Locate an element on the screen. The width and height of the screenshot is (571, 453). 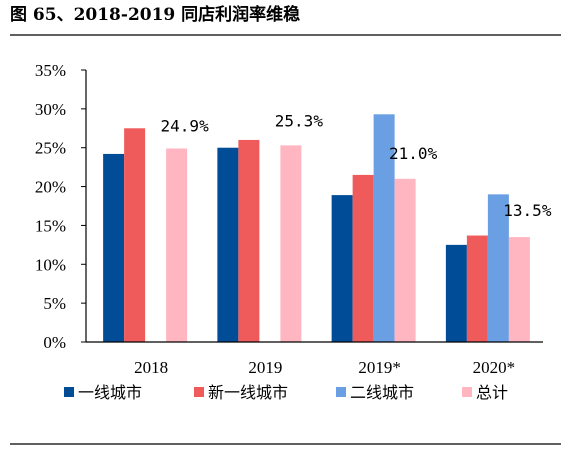
data-label: 13.5% is located at coordinates (527, 210).